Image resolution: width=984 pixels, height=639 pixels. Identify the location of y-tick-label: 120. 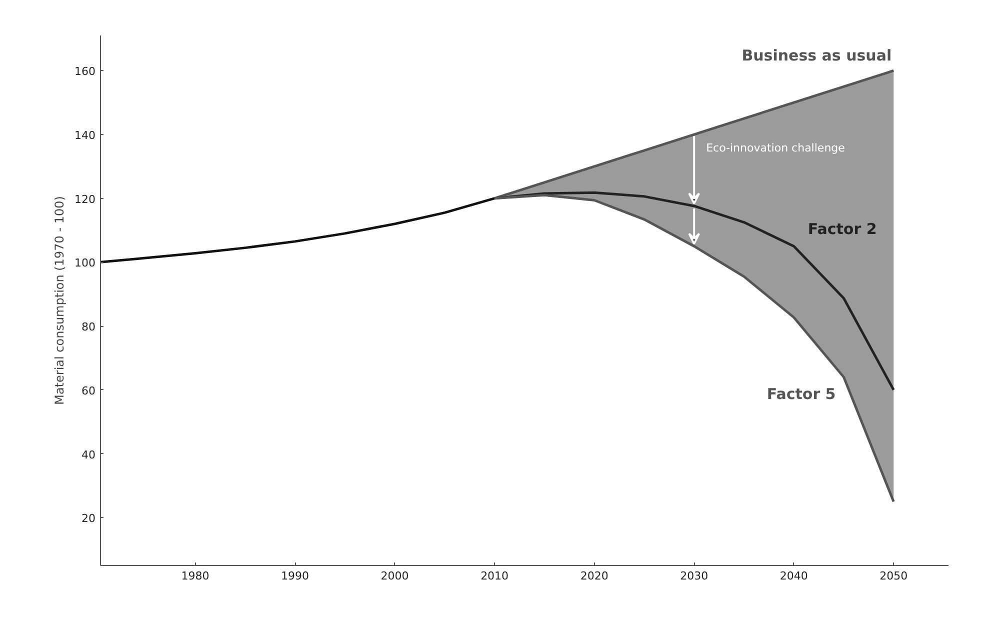
(85, 199).